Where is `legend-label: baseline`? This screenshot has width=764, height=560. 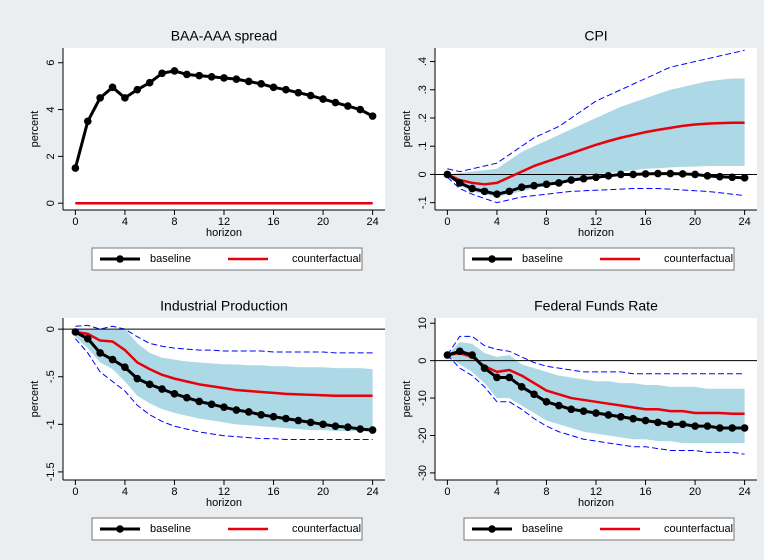 legend-label: baseline is located at coordinates (542, 259).